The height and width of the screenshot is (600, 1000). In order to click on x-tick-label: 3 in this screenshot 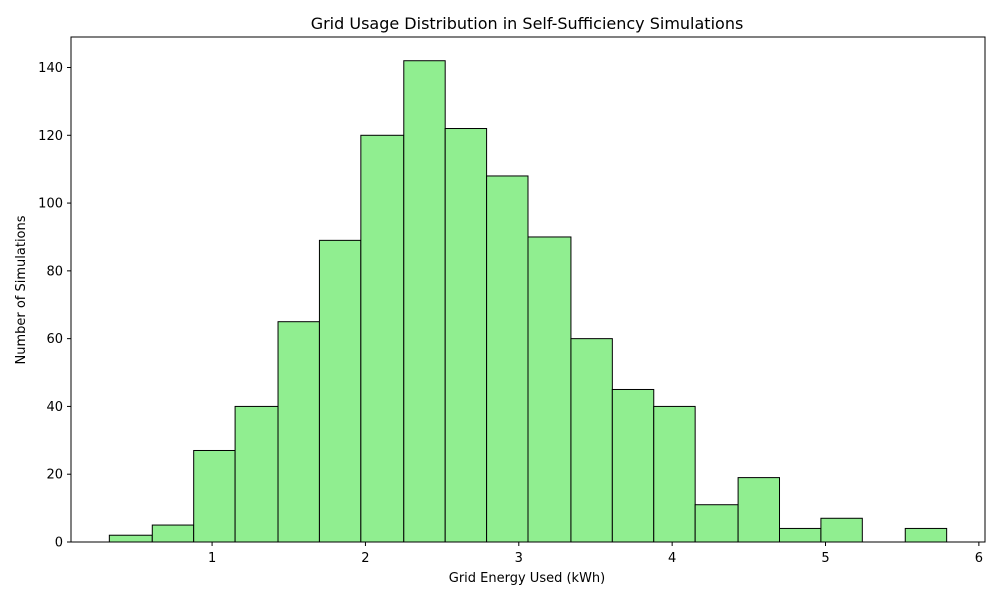, I will do `click(519, 558)`.